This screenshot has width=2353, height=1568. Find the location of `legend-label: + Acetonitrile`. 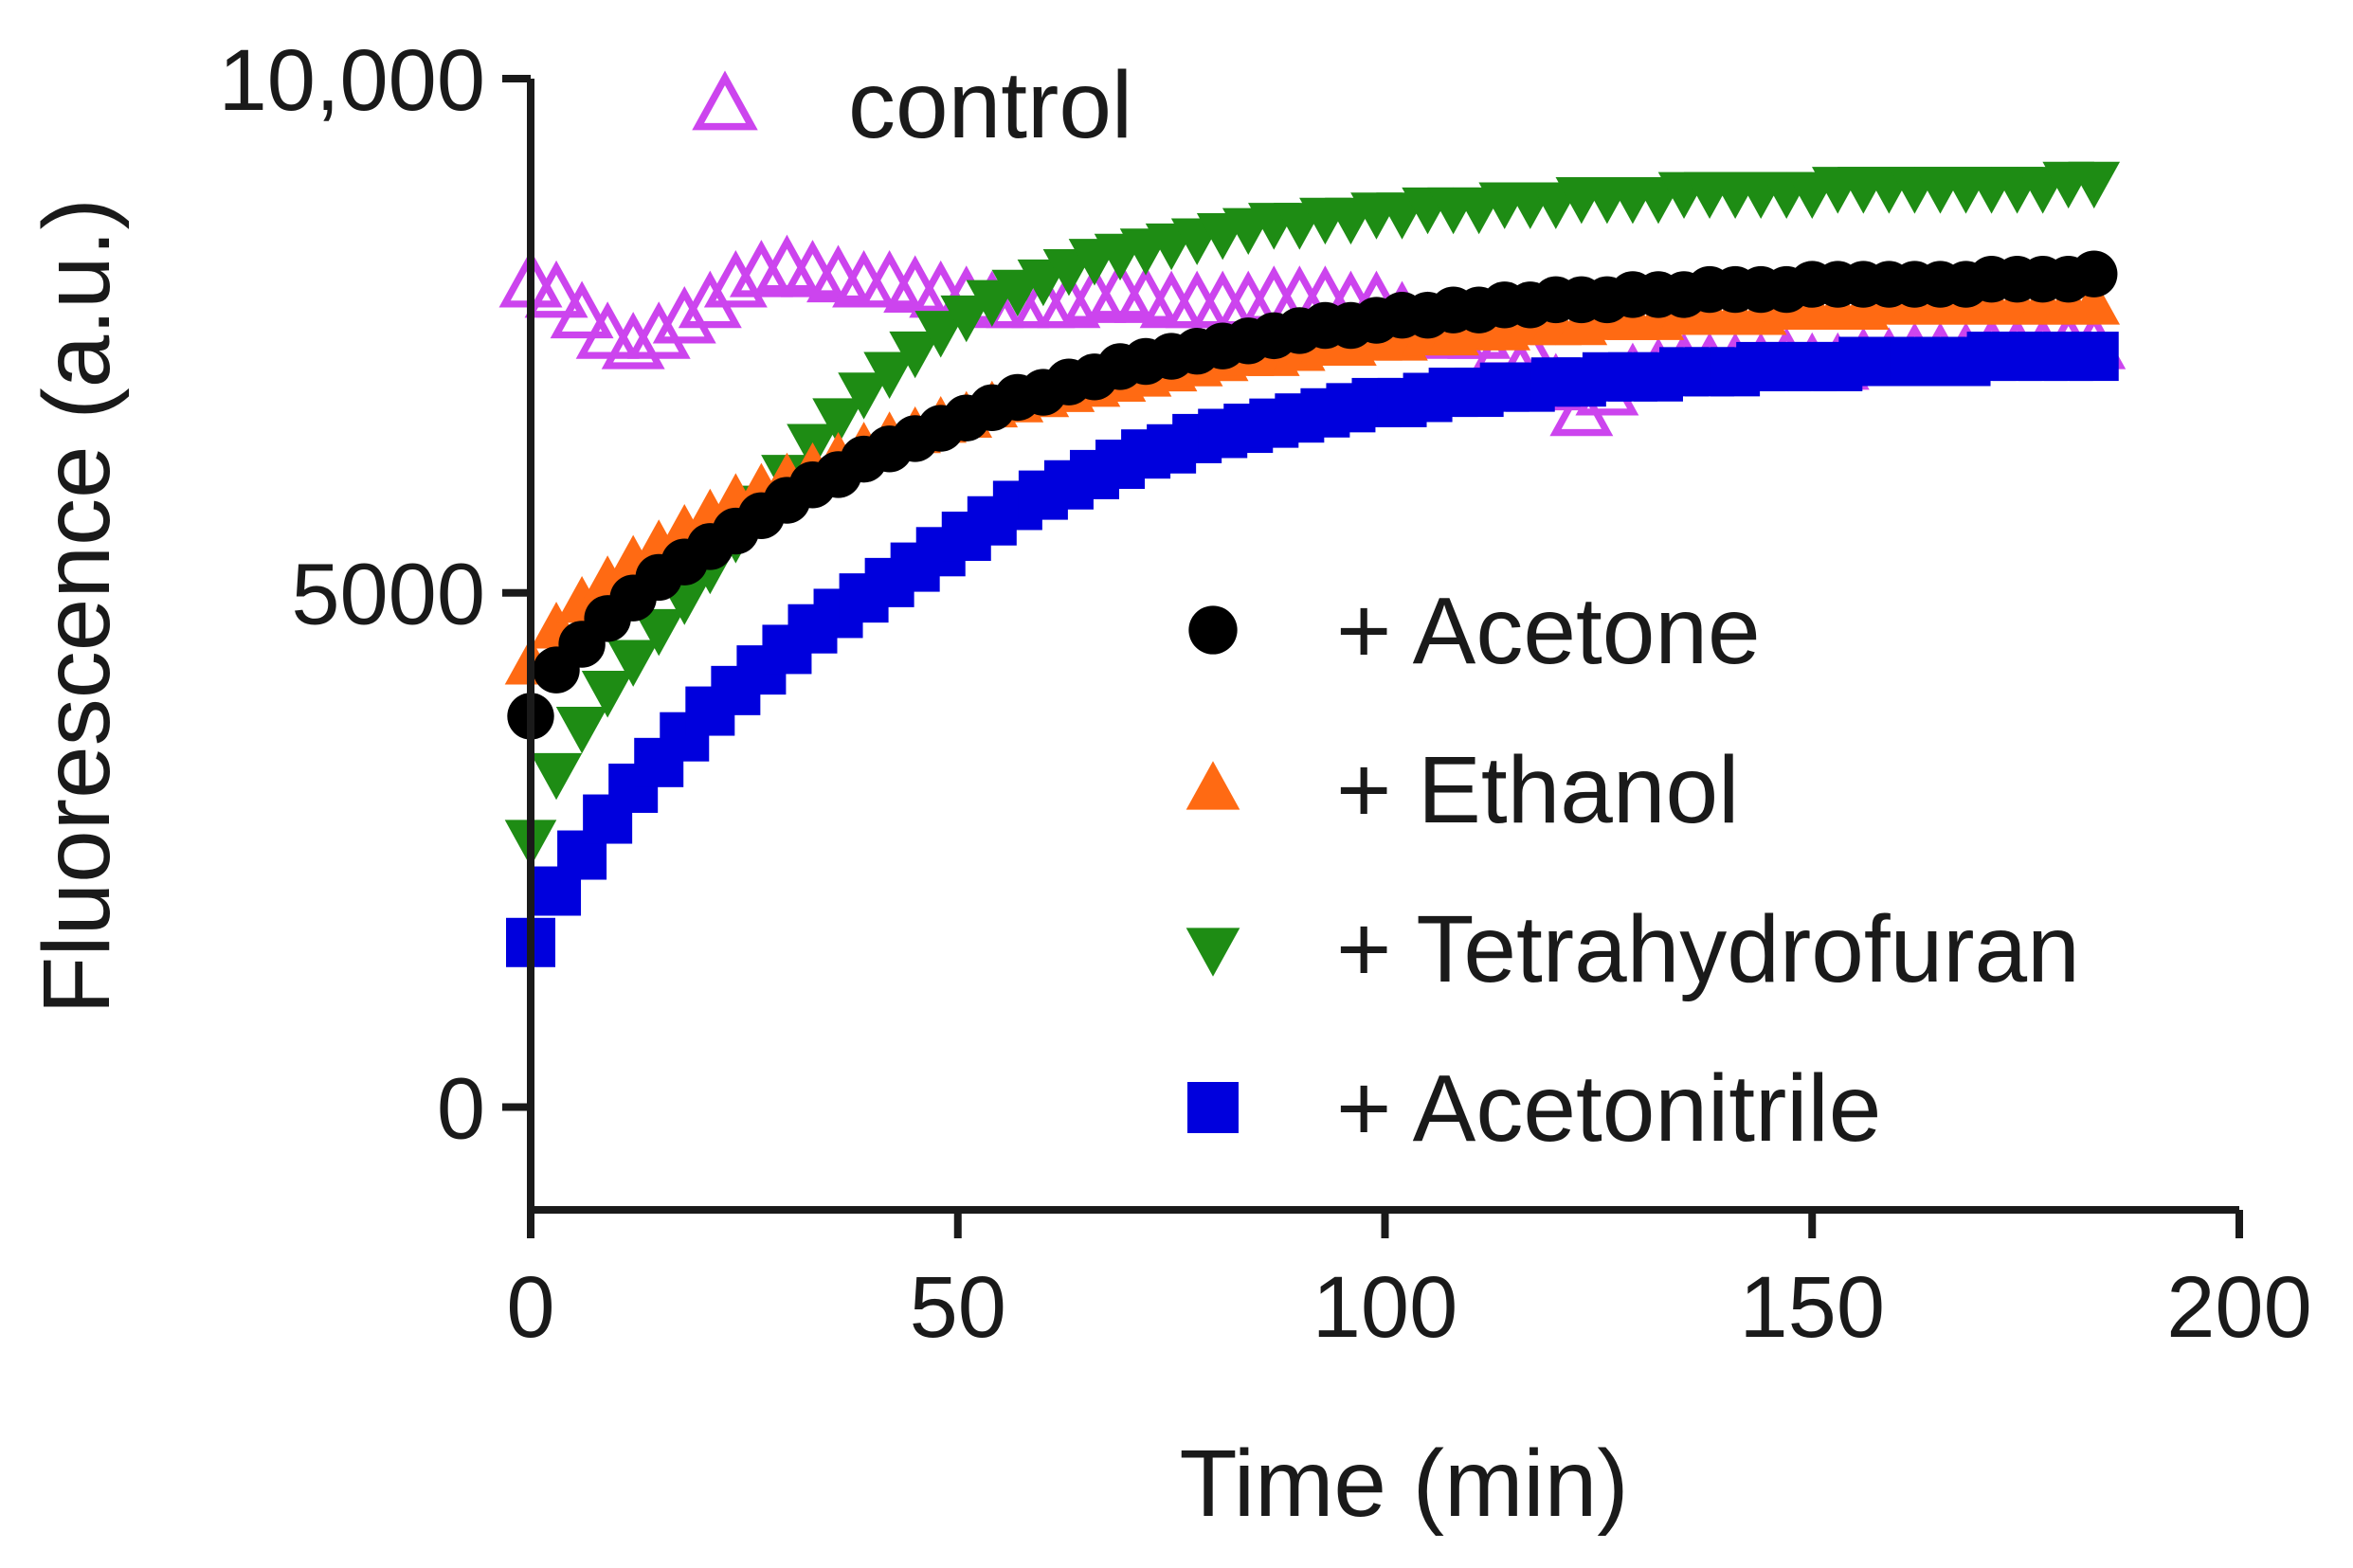

legend-label: + Acetonitrile is located at coordinates (1608, 1108).